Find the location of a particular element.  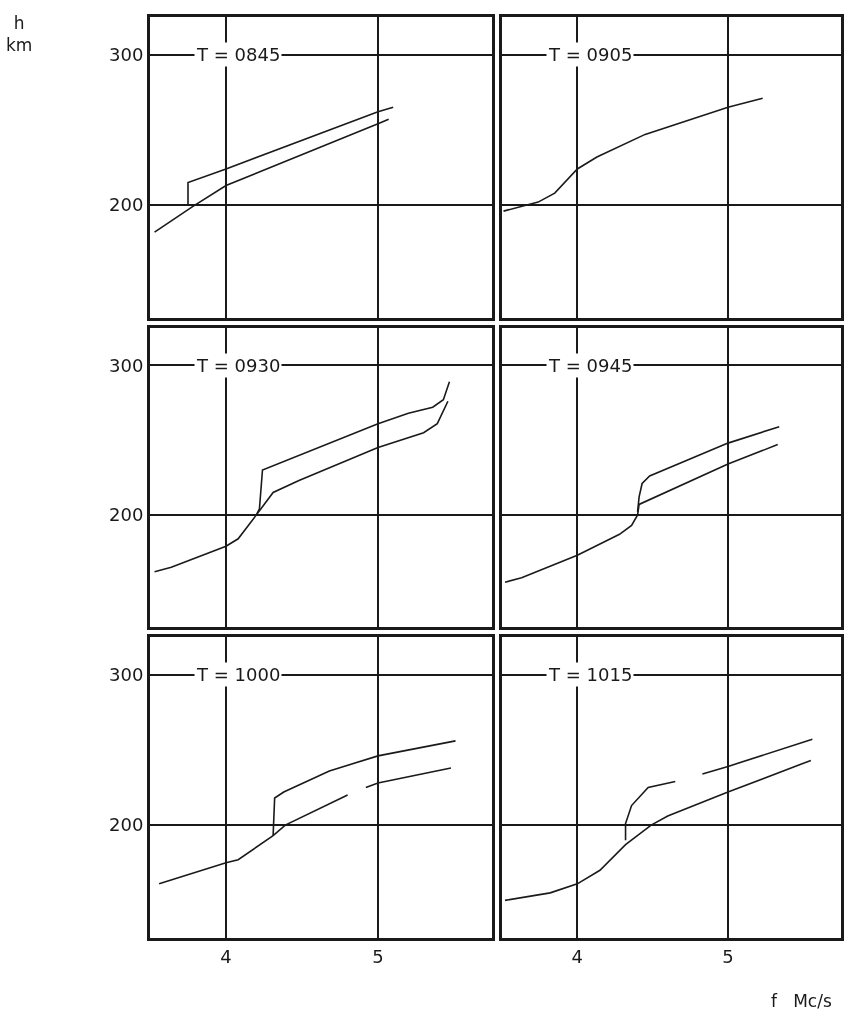

x-axis-title: f Mc/s is located at coordinates (801, 1001).